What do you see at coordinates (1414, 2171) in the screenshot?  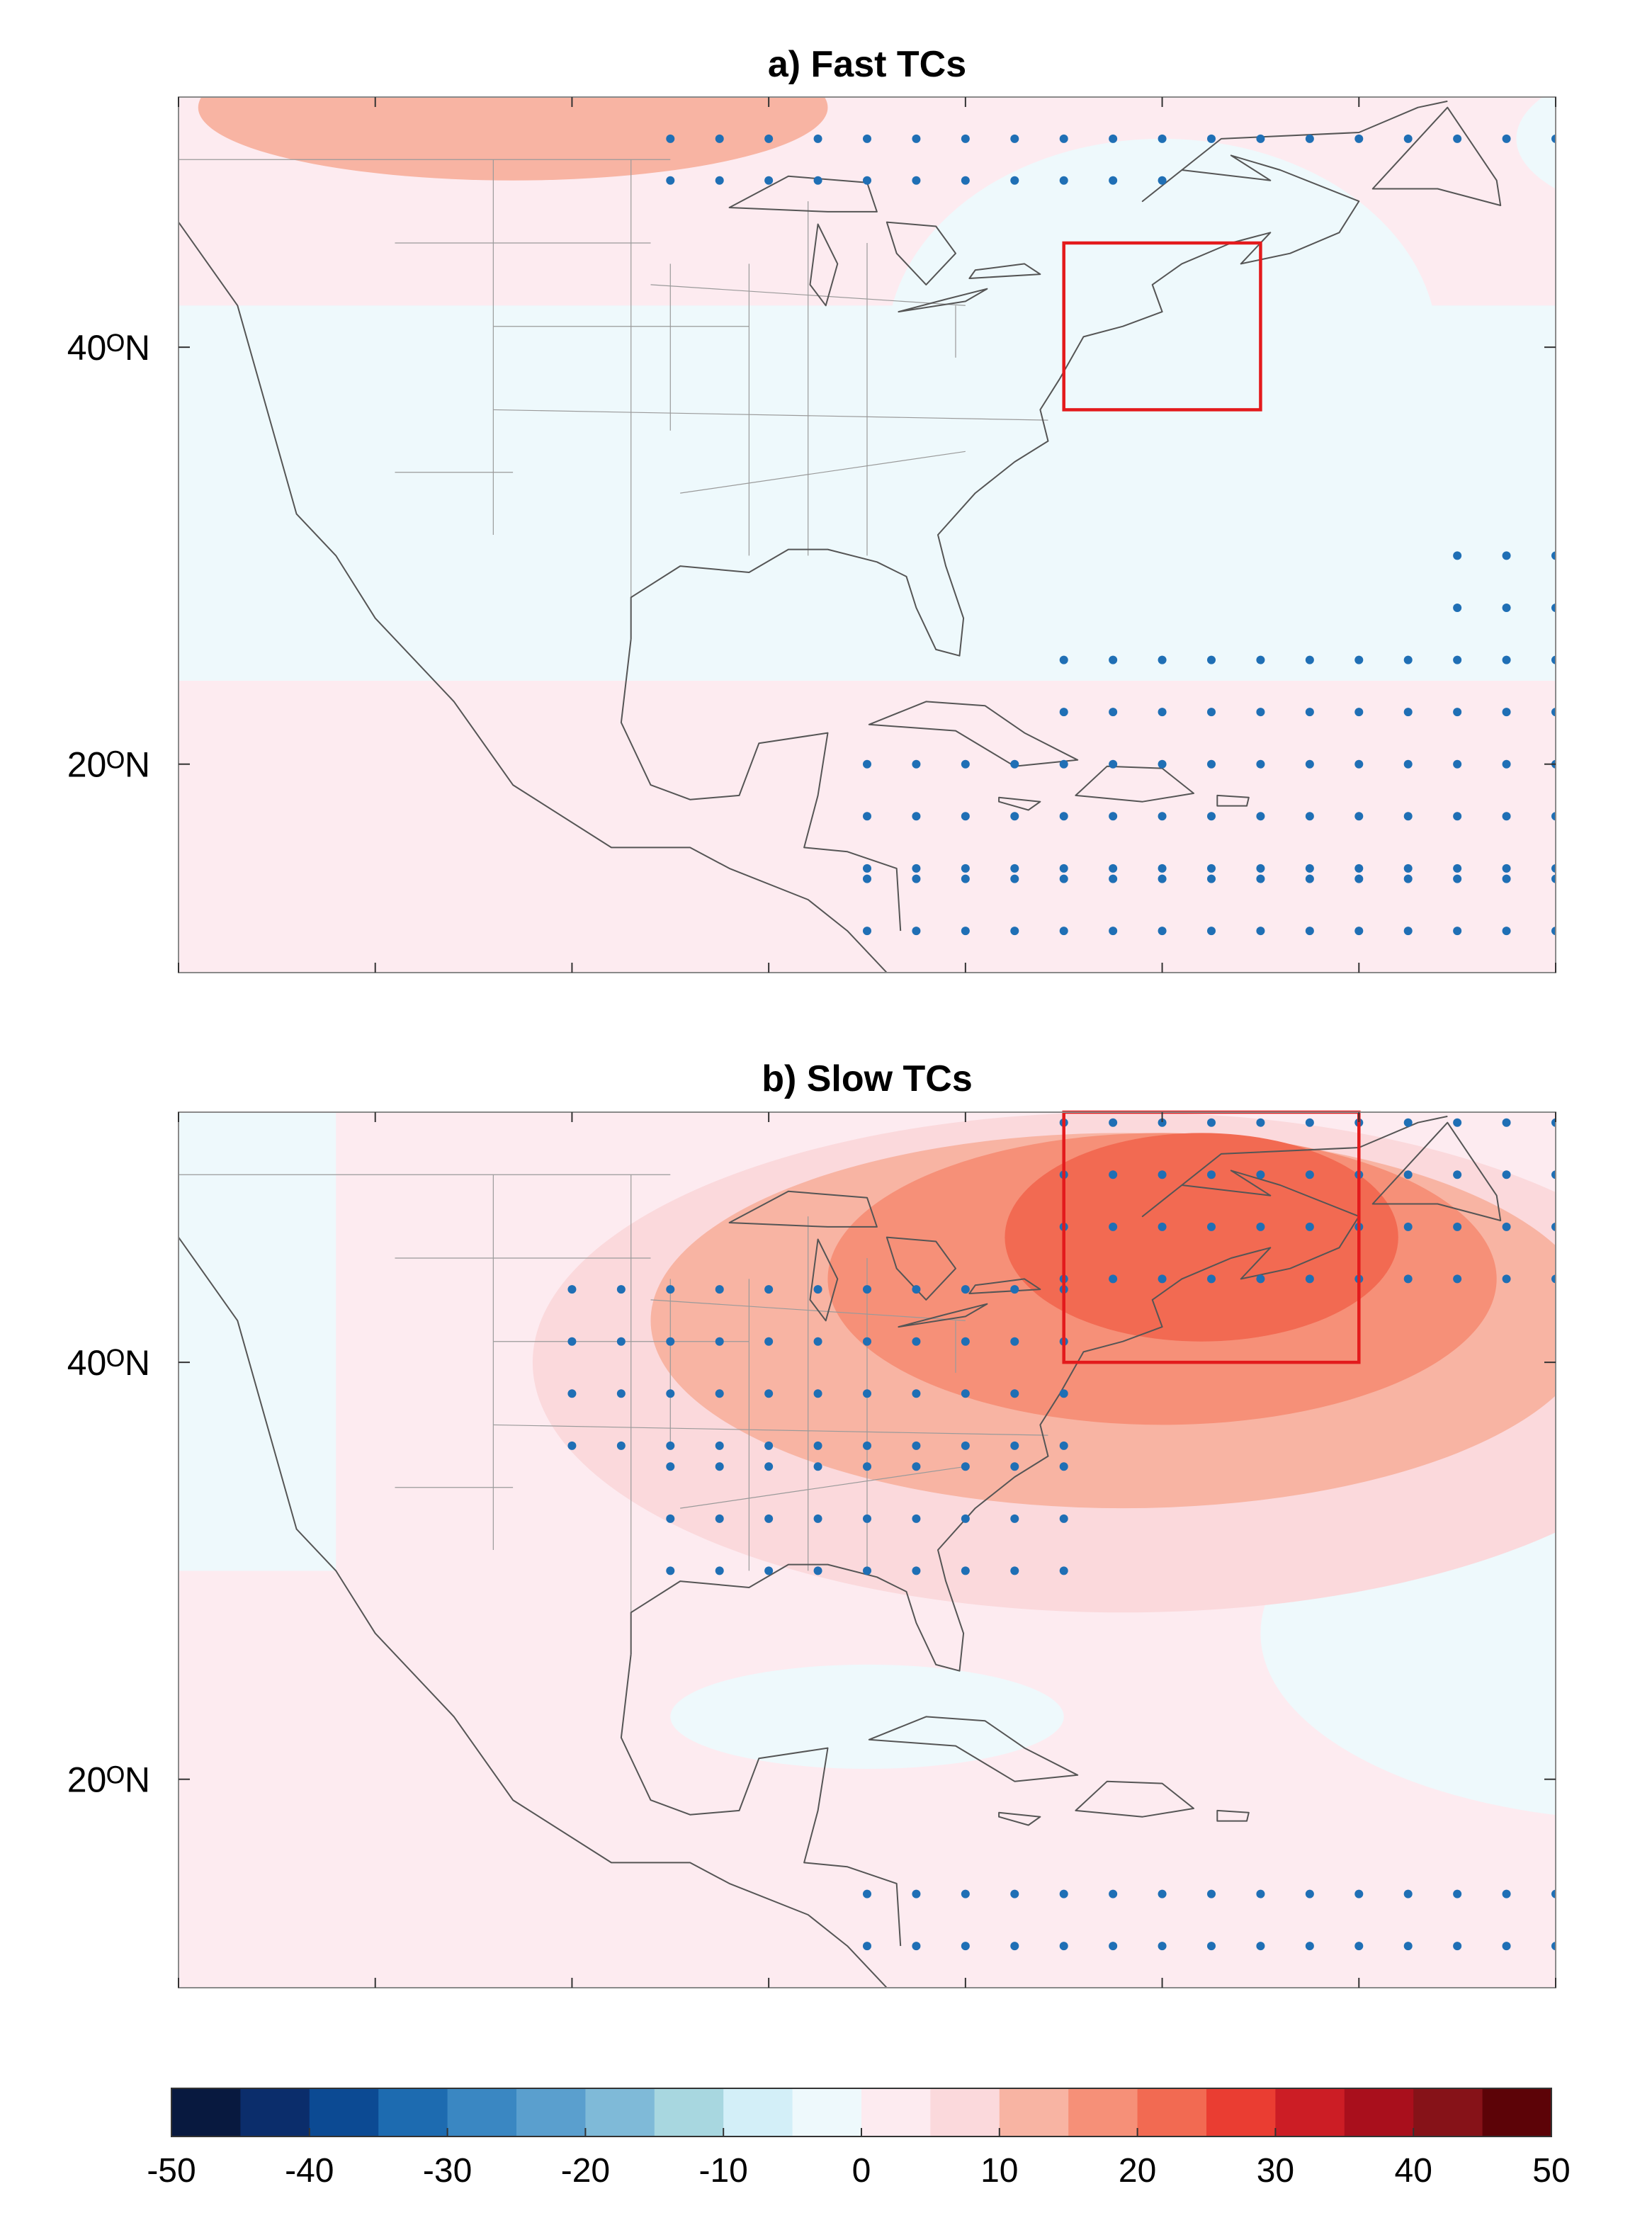 I see `colorbar-tick-label: 40` at bounding box center [1414, 2171].